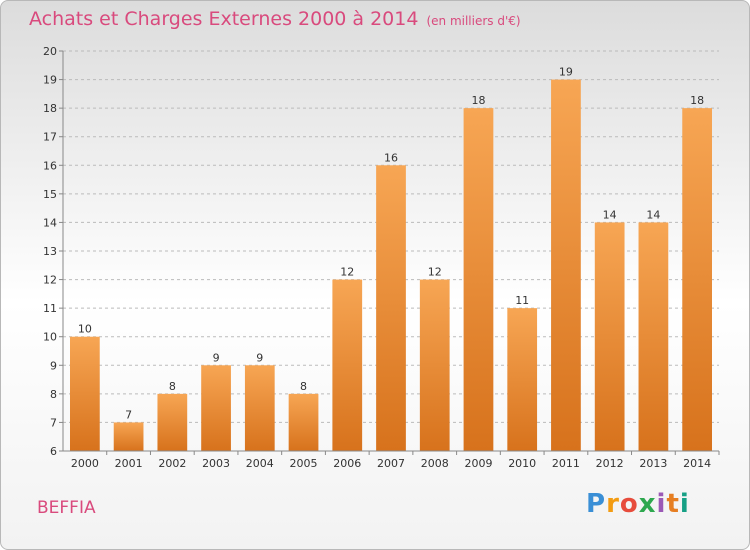  What do you see at coordinates (85, 463) in the screenshot?
I see `x-tick-label: 2000` at bounding box center [85, 463].